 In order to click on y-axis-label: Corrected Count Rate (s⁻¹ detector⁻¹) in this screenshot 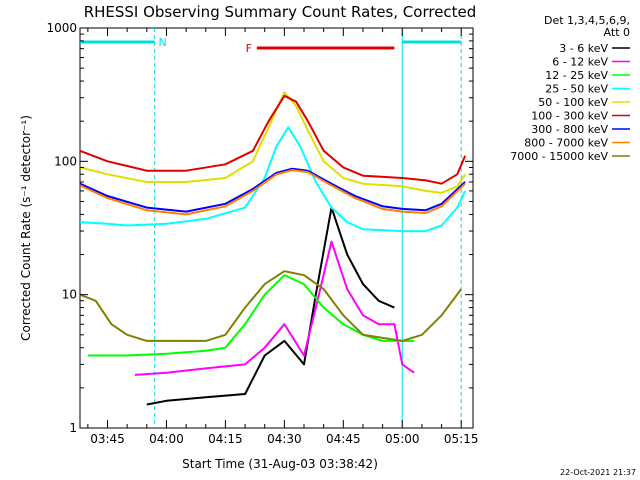, I will do `click(26, 228)`.